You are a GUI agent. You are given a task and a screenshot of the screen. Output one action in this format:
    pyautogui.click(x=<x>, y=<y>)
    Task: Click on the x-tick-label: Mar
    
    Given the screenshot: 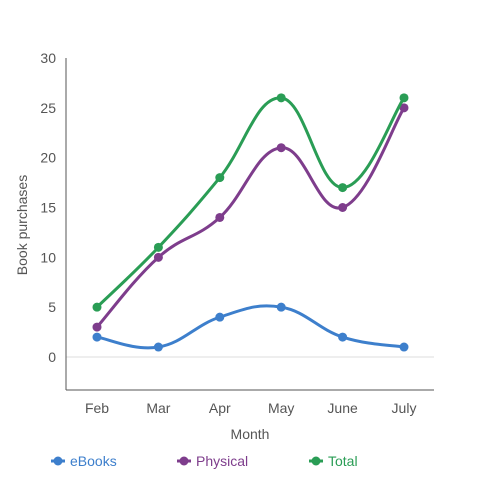 What is the action you would take?
    pyautogui.click(x=158, y=408)
    